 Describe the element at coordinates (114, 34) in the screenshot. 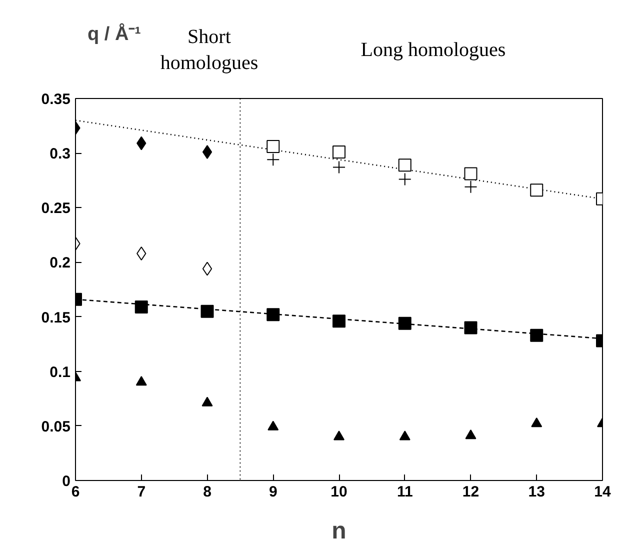

I see `y-axis-title: q / Å⁻¹` at that location.